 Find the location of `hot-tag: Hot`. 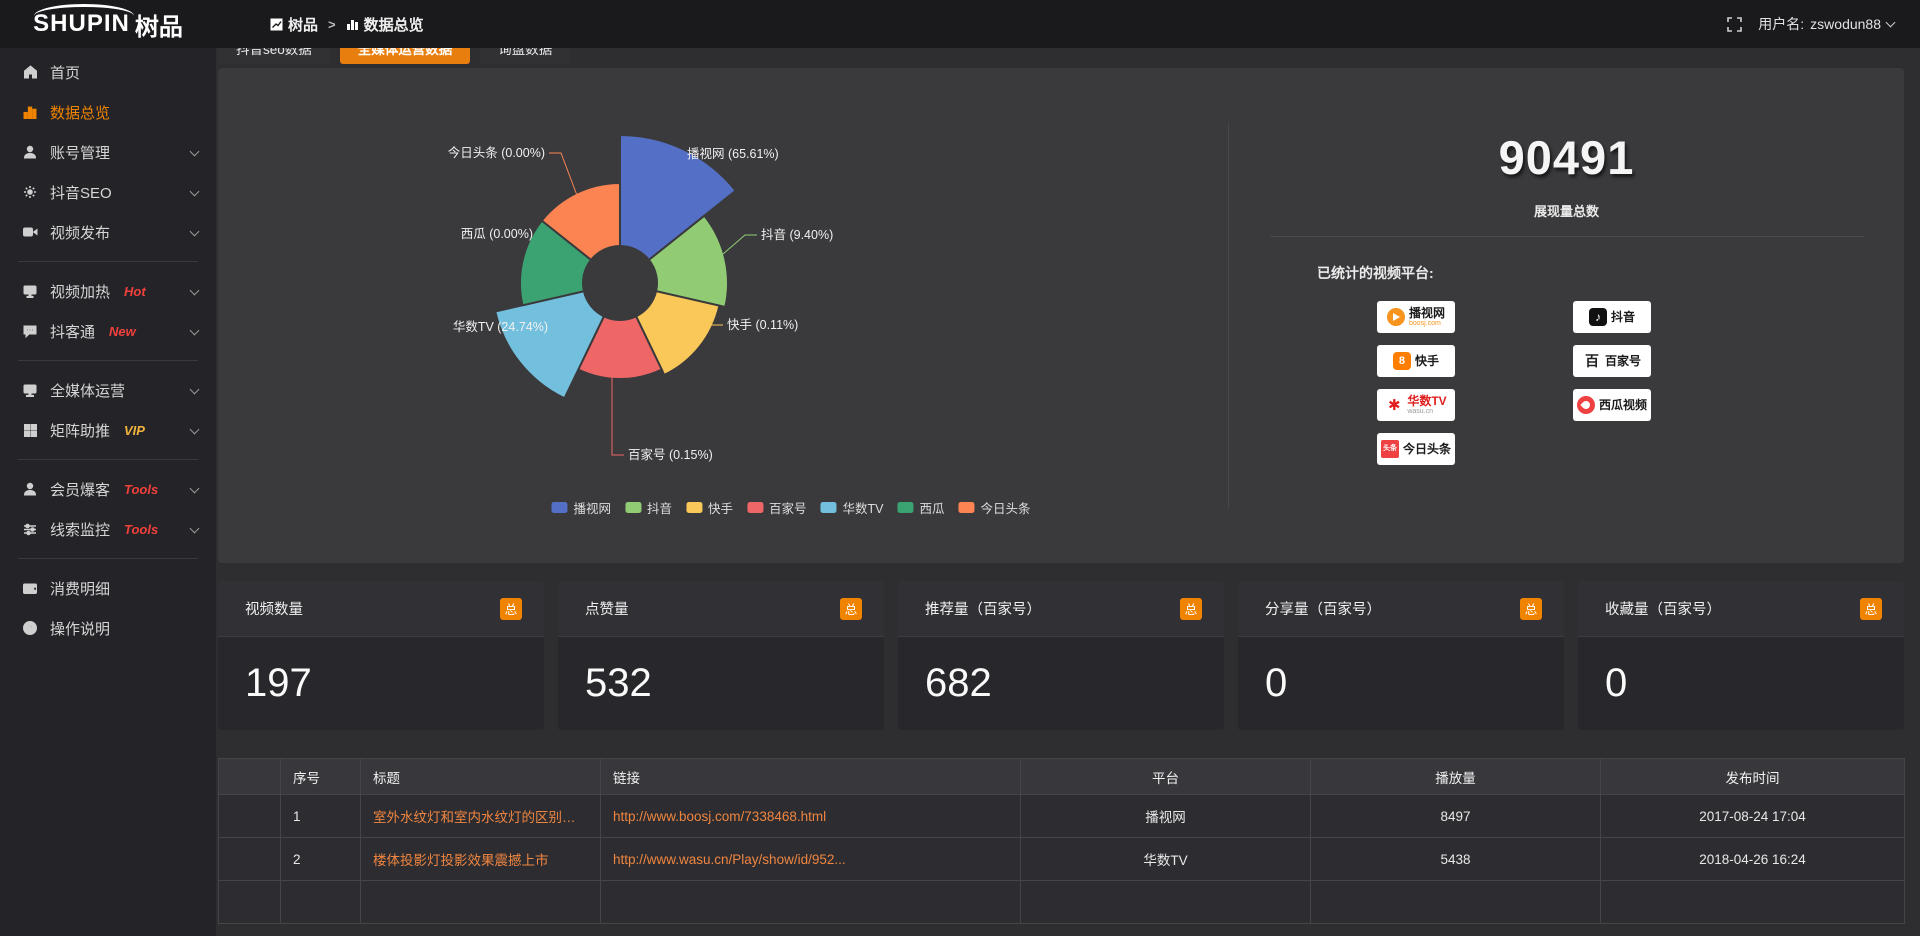

hot-tag: Hot is located at coordinates (135, 291).